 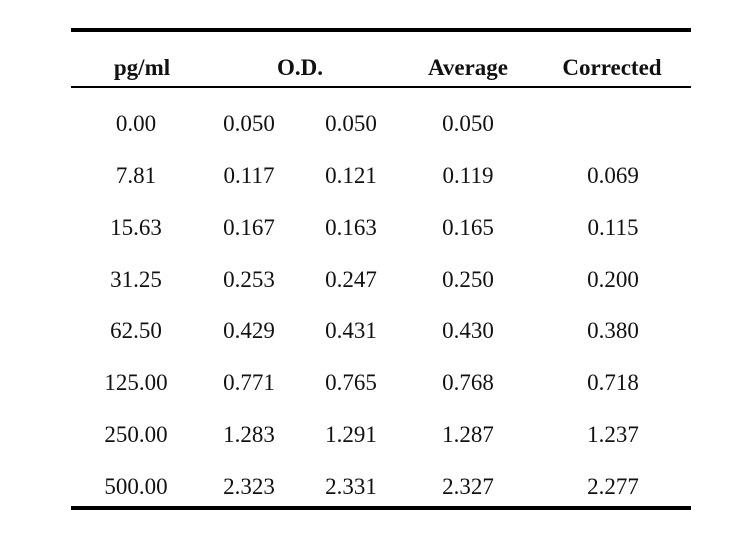 I want to click on header-corrected: Corrected, so click(x=612, y=67).